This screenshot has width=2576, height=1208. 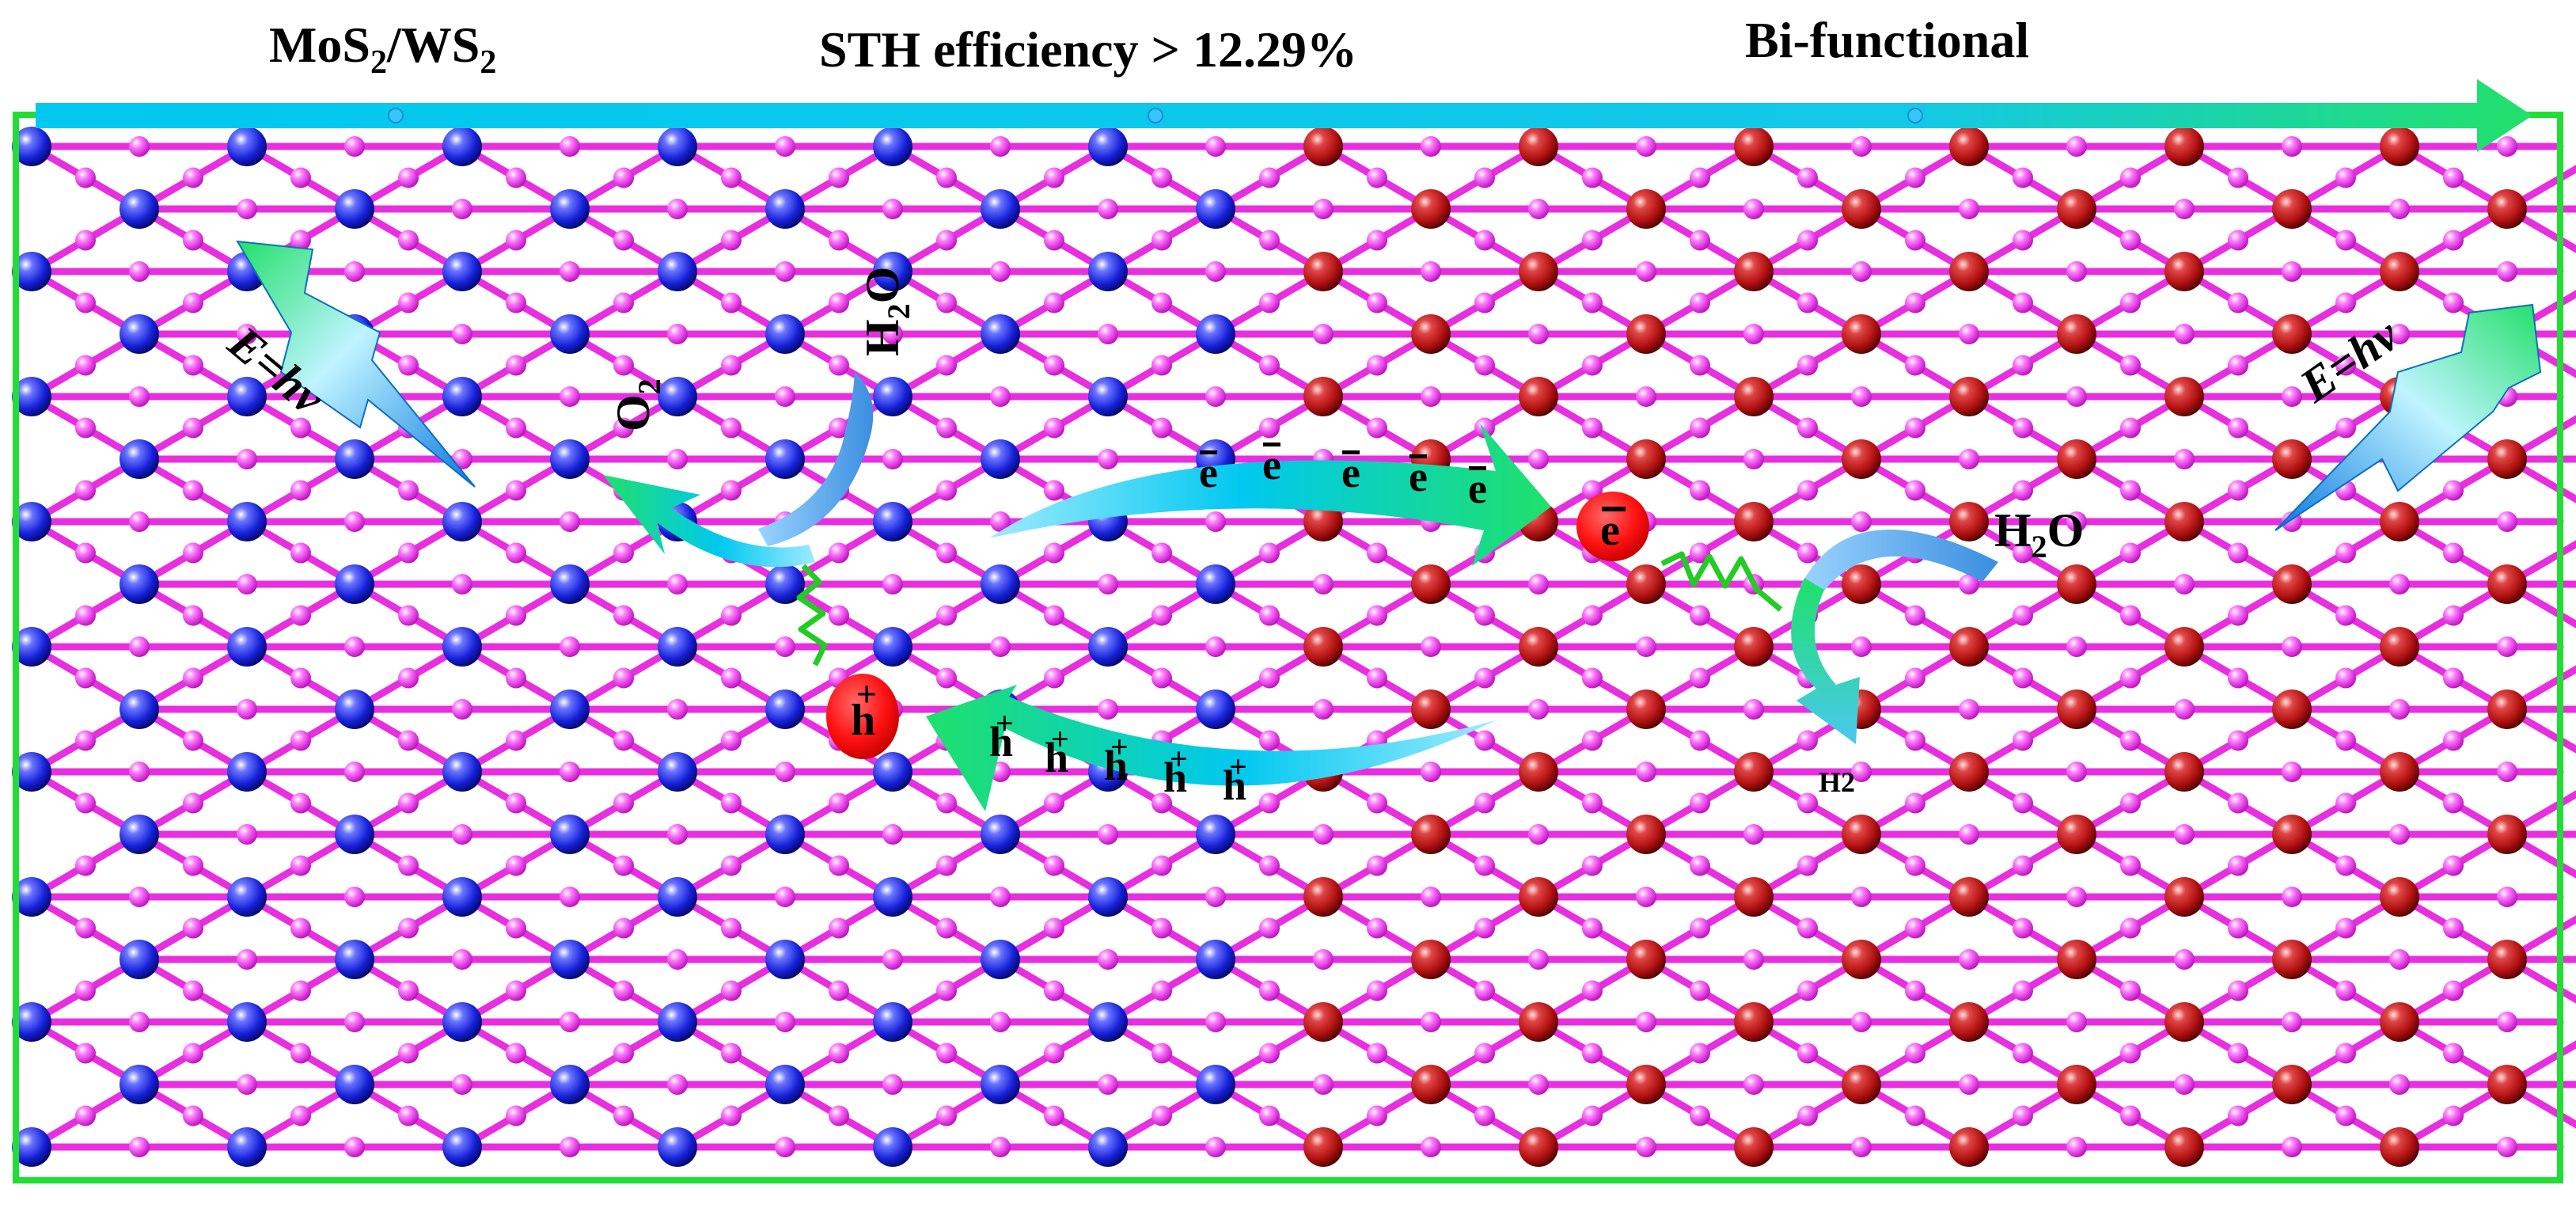 I want to click on hole-group: h+h+h+h+h+, so click(x=1118, y=757).